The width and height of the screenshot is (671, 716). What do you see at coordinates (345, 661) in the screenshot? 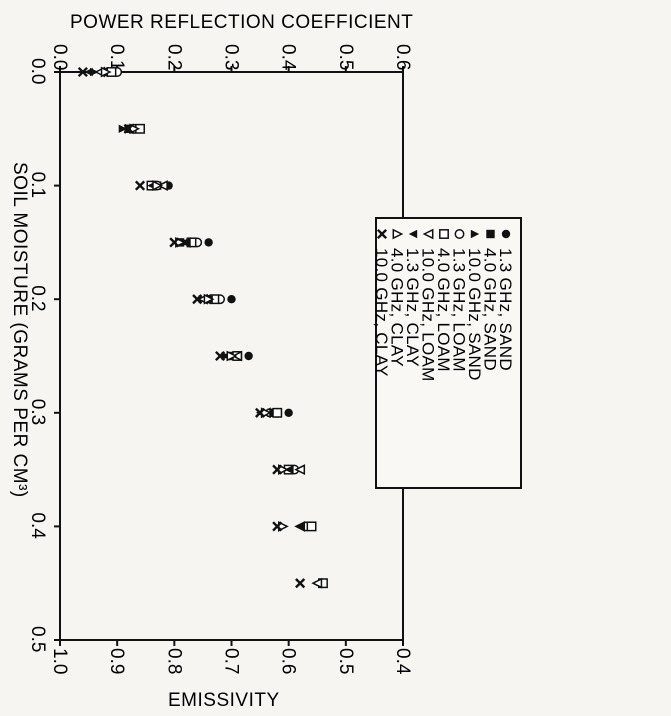
I see `emissivity-tick-label: 0.5` at bounding box center [345, 661].